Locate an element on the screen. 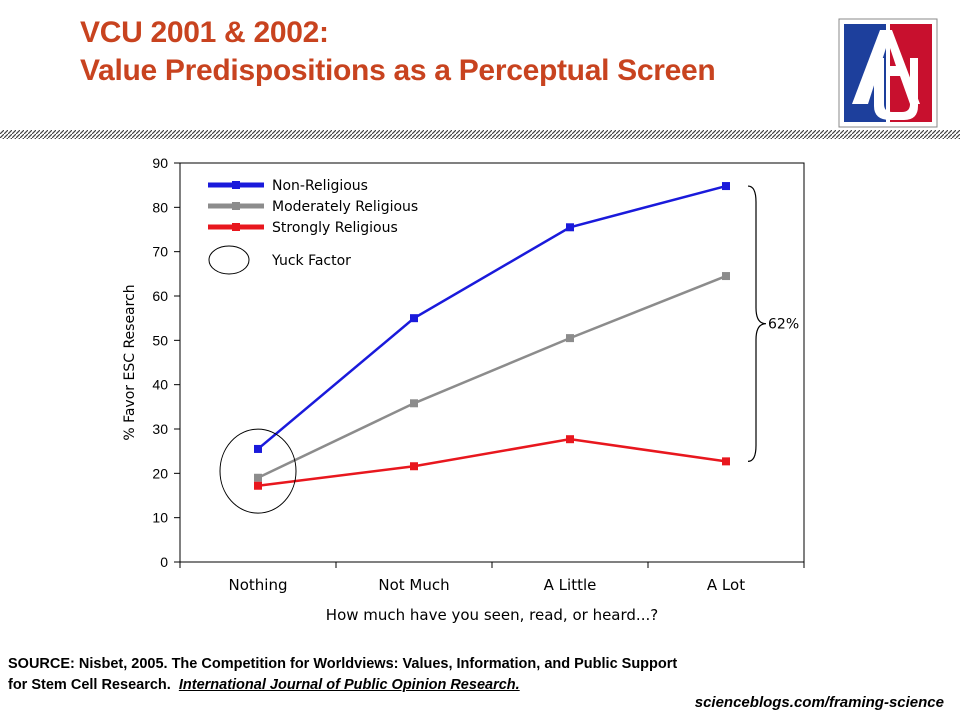  gap-label: 62% is located at coordinates (783, 325).